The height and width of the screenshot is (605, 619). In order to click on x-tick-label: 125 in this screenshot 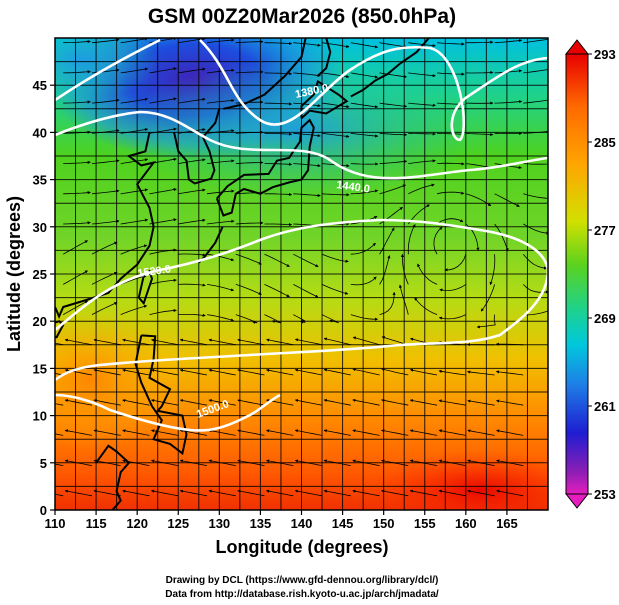, I will do `click(178, 523)`.